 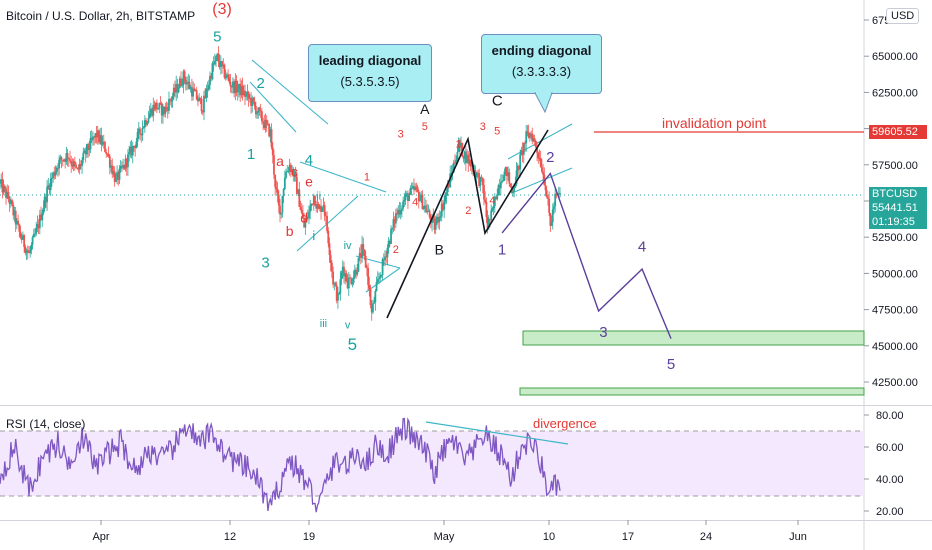 I want to click on wave-label: 4, so click(x=309, y=160).